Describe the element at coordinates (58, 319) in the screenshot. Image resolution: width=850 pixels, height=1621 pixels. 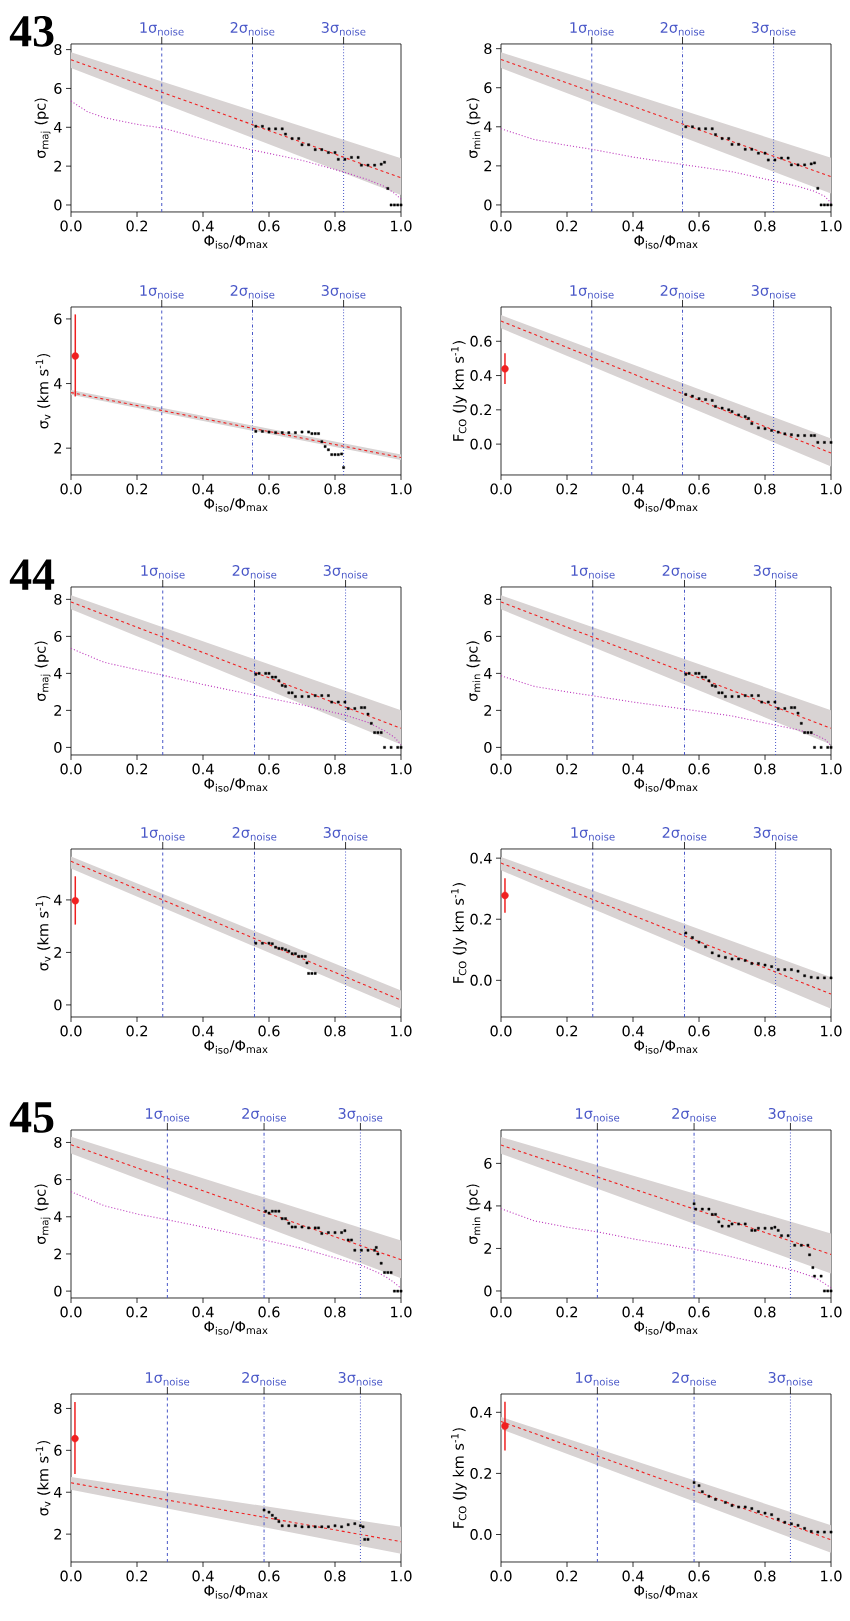
I see `y-tick-label: 6` at that location.